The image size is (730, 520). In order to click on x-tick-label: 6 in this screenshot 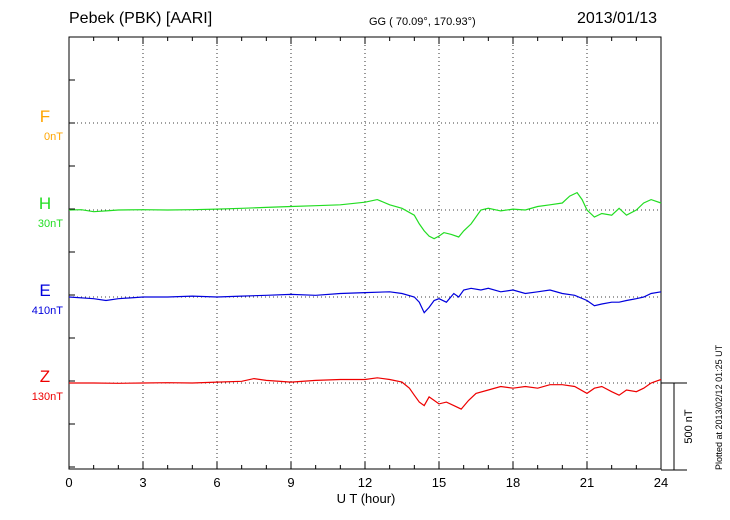, I will do `click(216, 482)`.